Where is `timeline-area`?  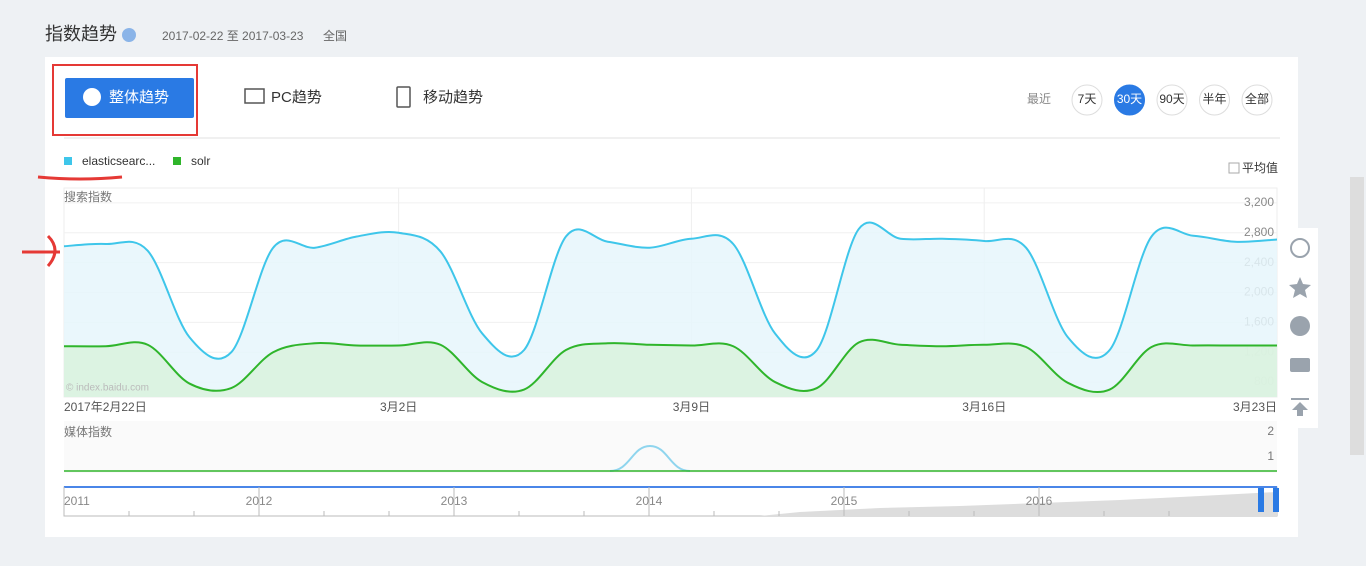
timeline-area is located at coordinates (1018, 504).